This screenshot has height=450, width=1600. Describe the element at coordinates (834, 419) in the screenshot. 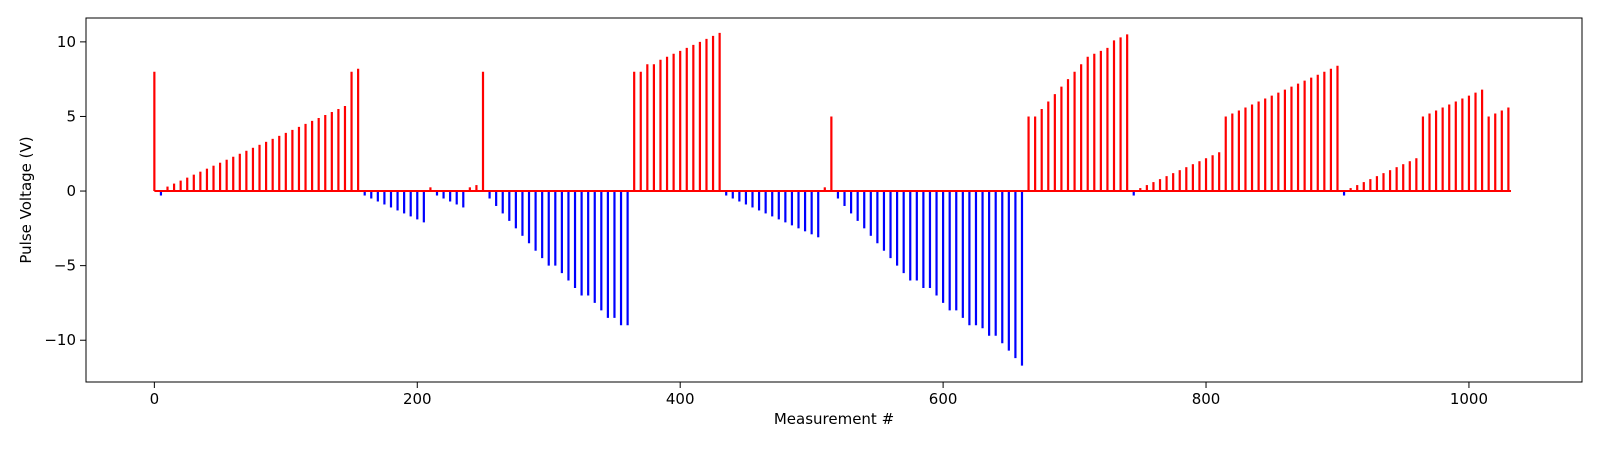

I see `x-axis-label: Measurement #` at that location.